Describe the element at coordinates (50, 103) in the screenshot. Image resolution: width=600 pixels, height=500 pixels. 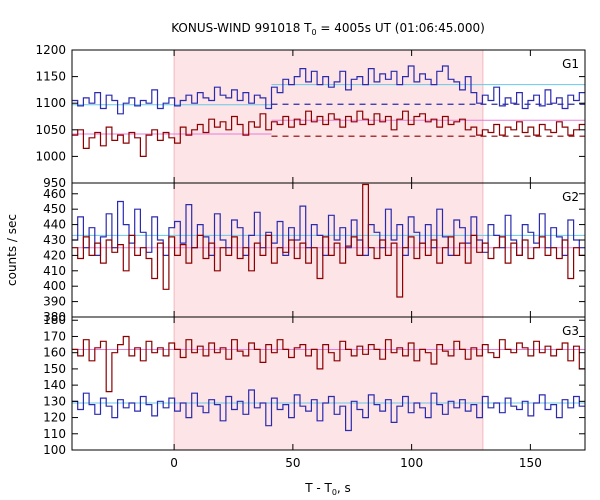
I see `y-tick-label: 1100` at that location.